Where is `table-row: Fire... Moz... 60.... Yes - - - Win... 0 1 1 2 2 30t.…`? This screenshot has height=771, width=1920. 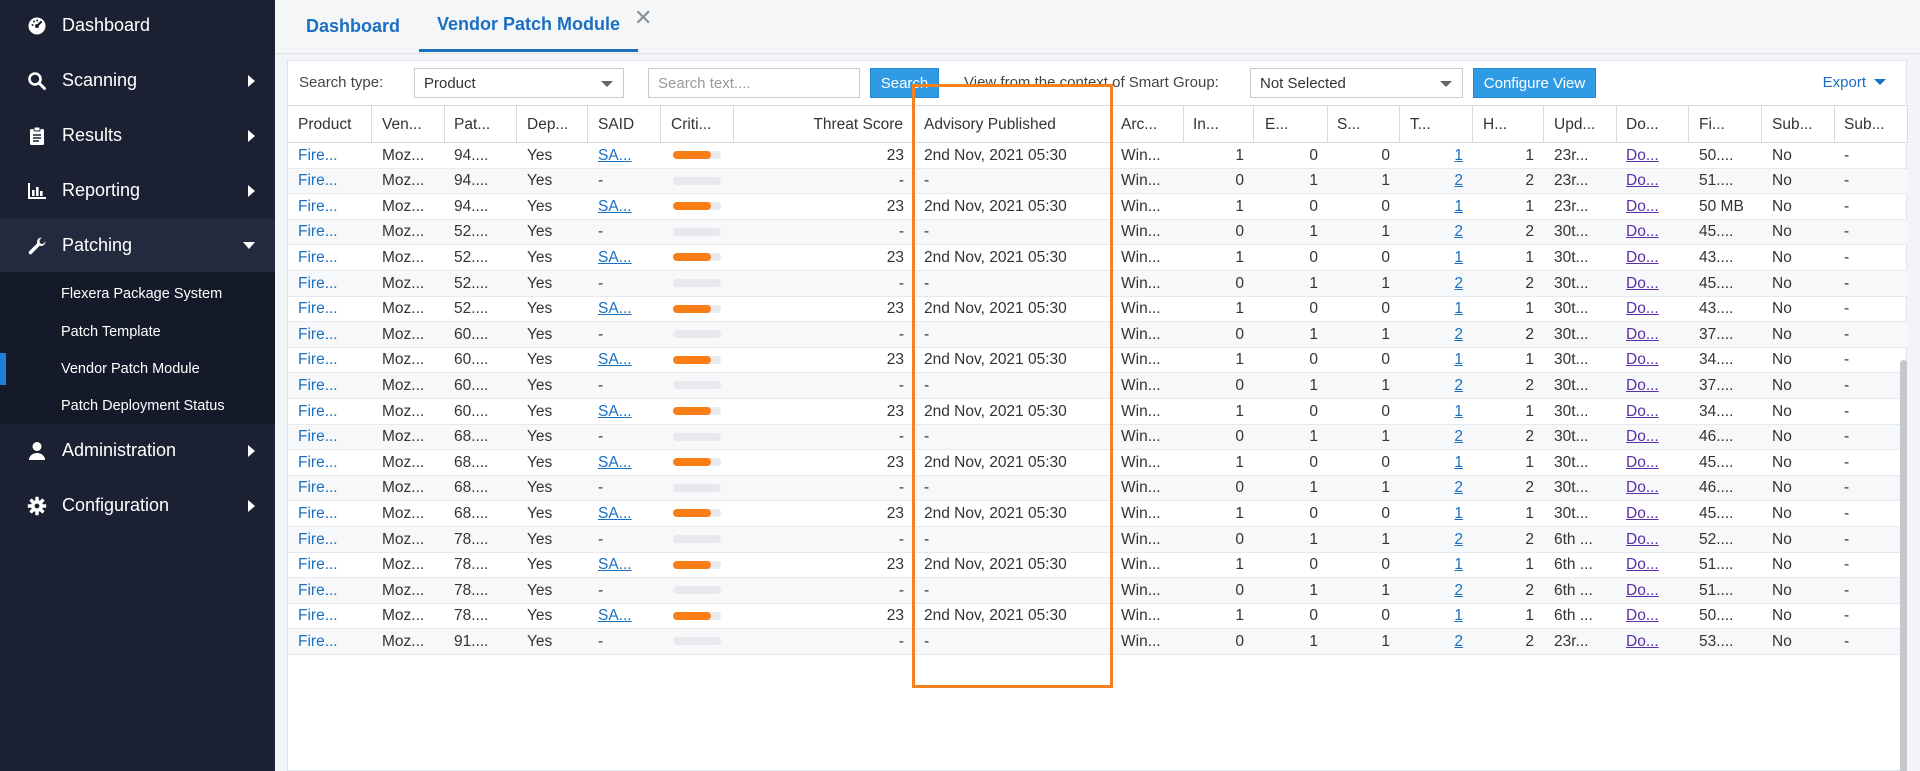
table-row: Fire... Moz... 60.... Yes - - - Win... 0 1 1 2 2 30t.… is located at coordinates (1098, 386).